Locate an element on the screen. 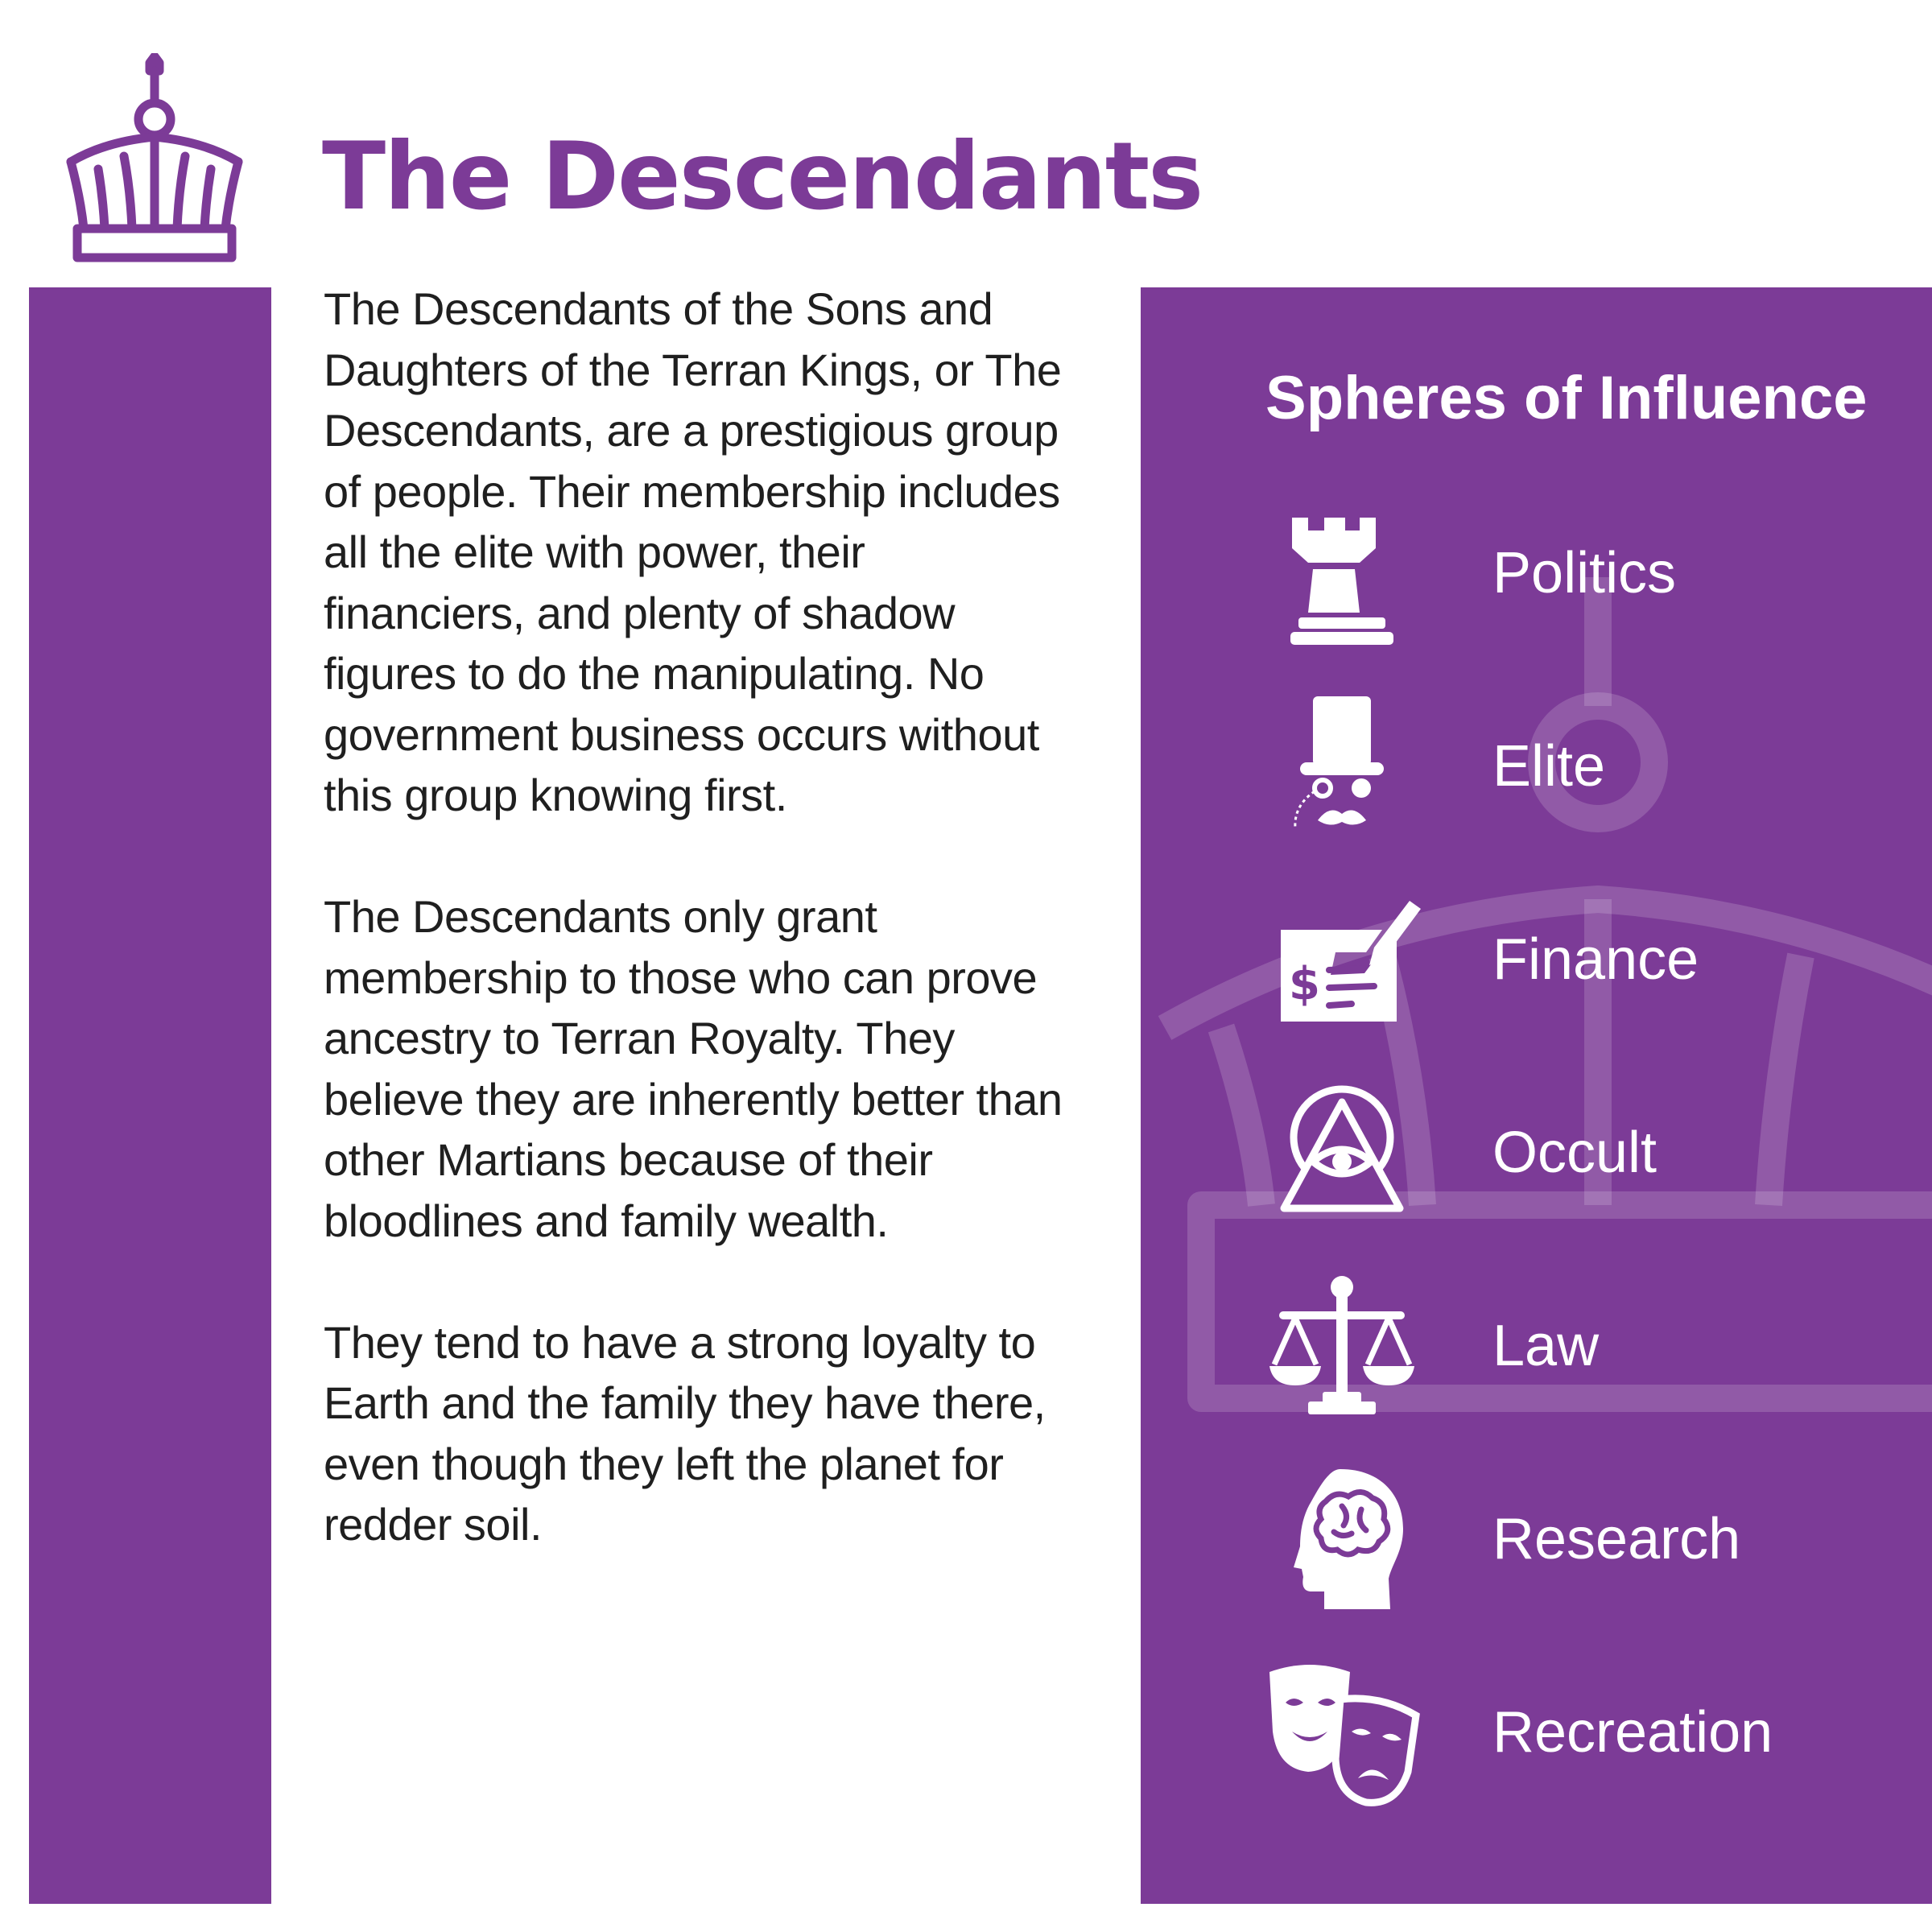 The width and height of the screenshot is (1932, 1932). sphere-label: Recreation is located at coordinates (1632, 1732).